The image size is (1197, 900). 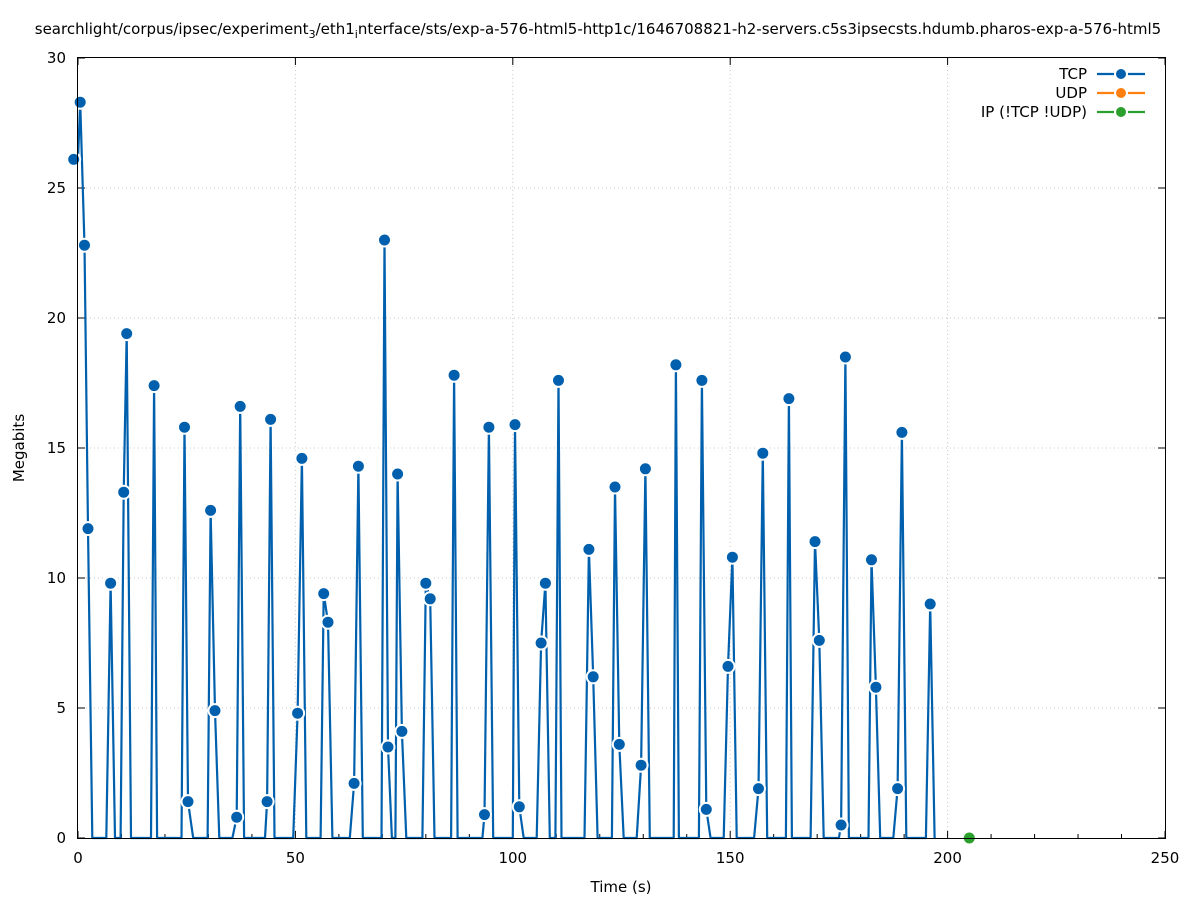 I want to click on y-tick-label: 10, so click(x=56, y=578).